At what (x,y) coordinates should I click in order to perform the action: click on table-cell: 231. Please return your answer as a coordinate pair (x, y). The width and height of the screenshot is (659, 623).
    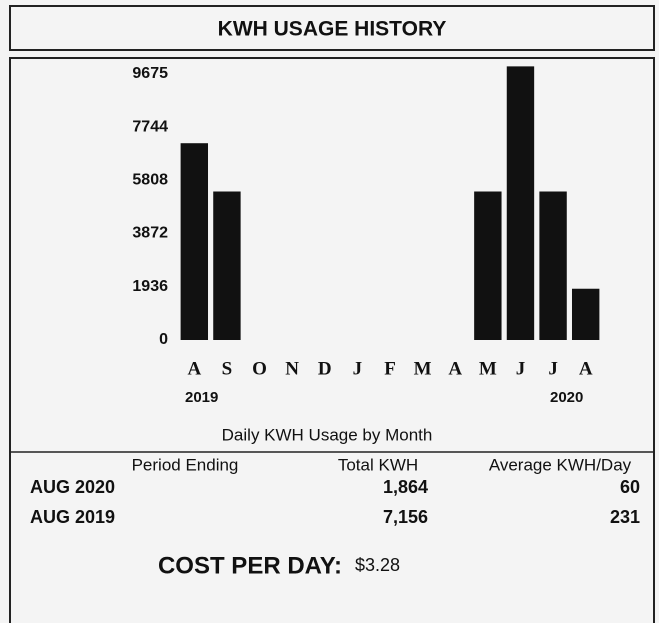
    Looking at the image, I should click on (625, 517).